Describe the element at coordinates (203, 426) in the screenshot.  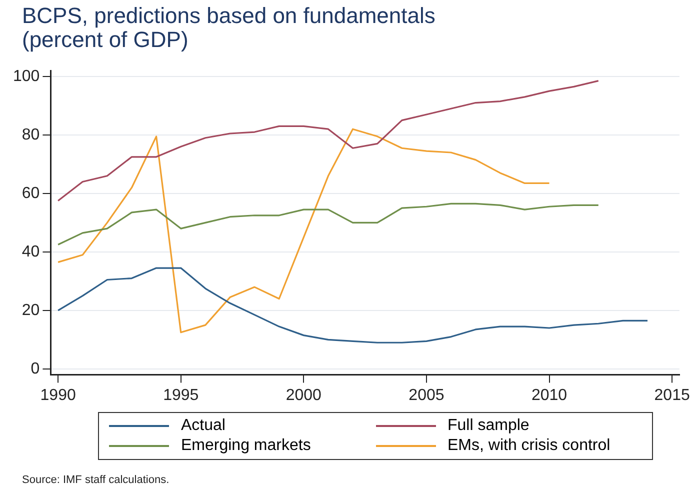
I see `legend-label: Actual` at that location.